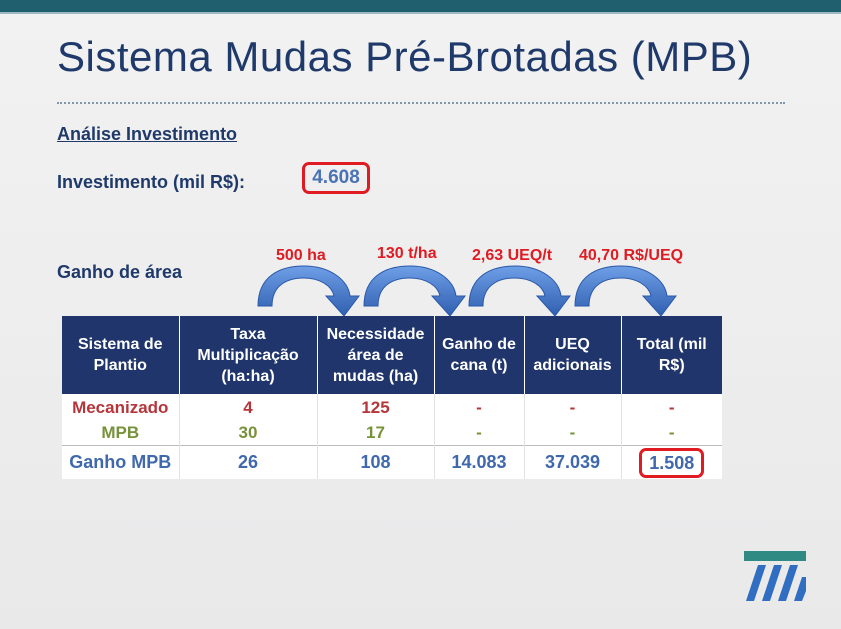 Image resolution: width=841 pixels, height=629 pixels. What do you see at coordinates (775, 576) in the screenshot?
I see `company-logo` at bounding box center [775, 576].